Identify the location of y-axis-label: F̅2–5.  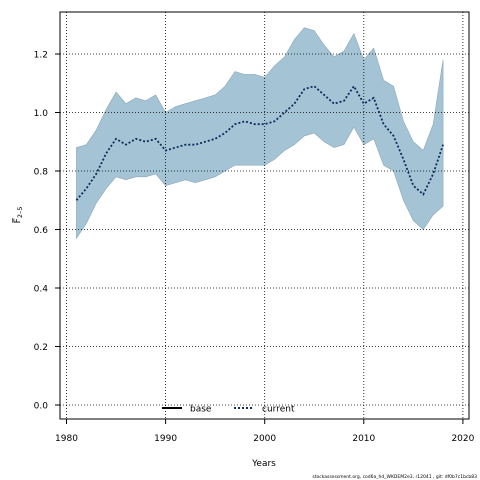
(17, 215).